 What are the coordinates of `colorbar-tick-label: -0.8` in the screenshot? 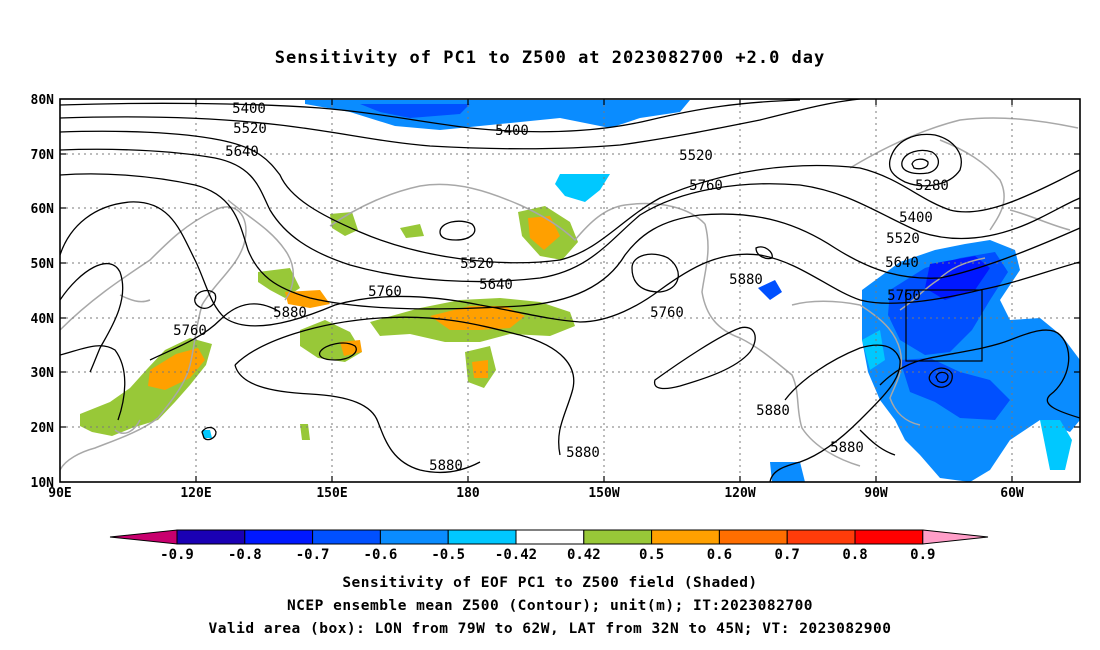 It's located at (245, 555).